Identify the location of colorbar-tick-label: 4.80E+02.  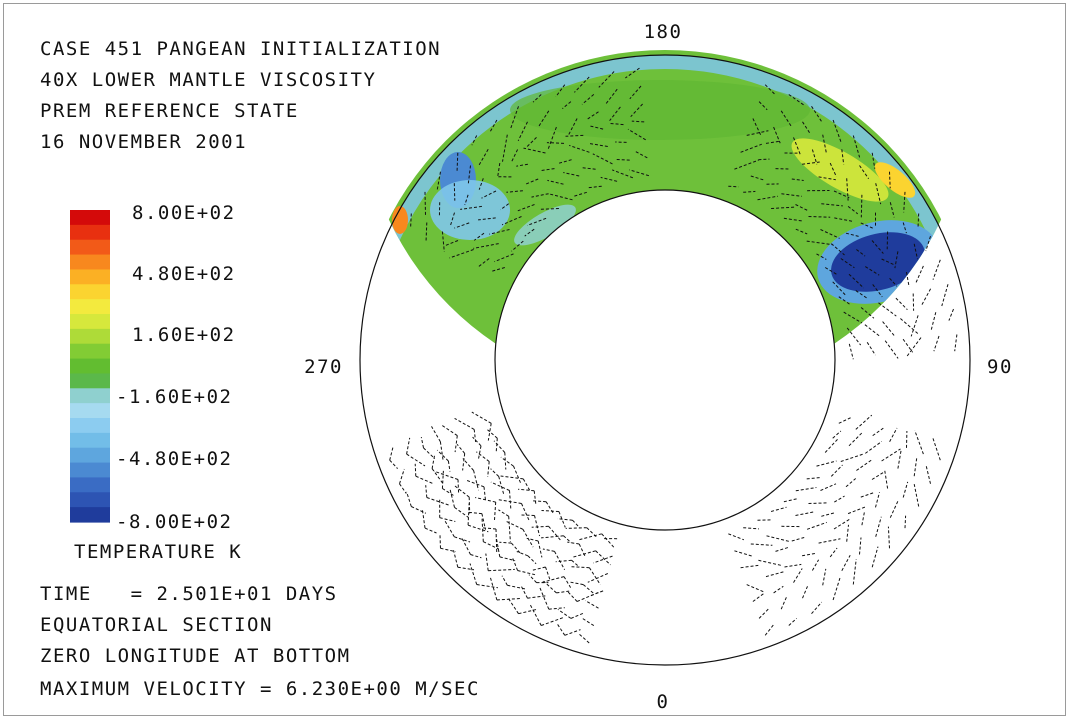
(184, 274).